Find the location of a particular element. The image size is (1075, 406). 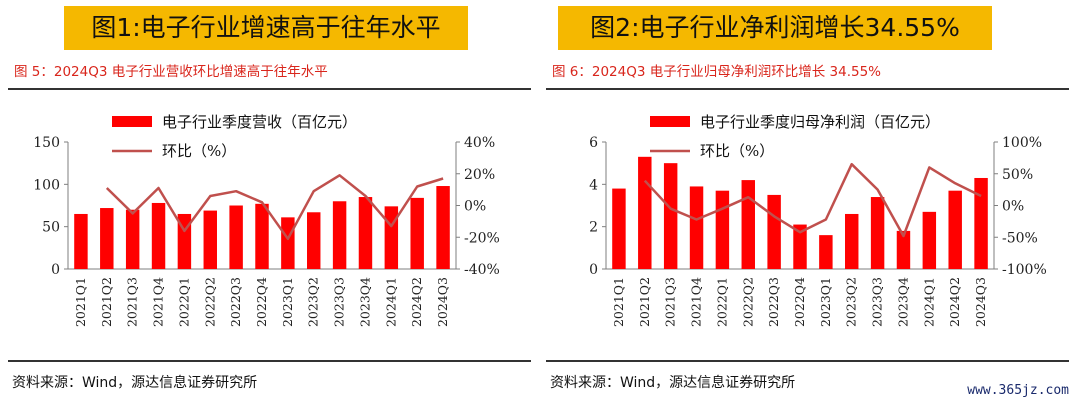

left-banner: 图1:电子行业增速高于往年水平 is located at coordinates (266, 28).